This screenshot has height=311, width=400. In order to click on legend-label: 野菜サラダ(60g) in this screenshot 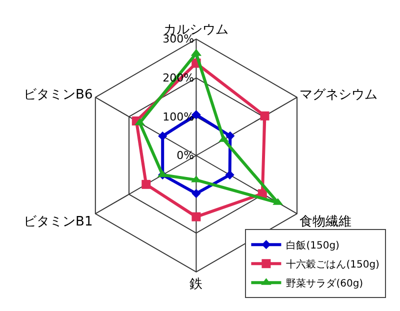, I will do `click(325, 283)`.